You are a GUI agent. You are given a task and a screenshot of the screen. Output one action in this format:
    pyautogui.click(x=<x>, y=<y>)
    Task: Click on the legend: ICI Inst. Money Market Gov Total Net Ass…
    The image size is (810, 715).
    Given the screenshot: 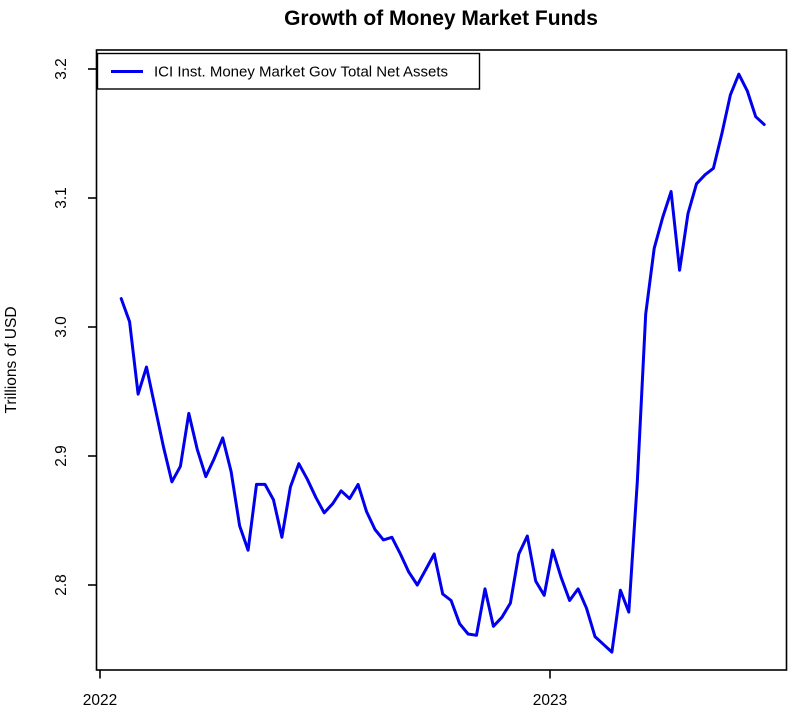 What is the action you would take?
    pyautogui.click(x=288, y=71)
    